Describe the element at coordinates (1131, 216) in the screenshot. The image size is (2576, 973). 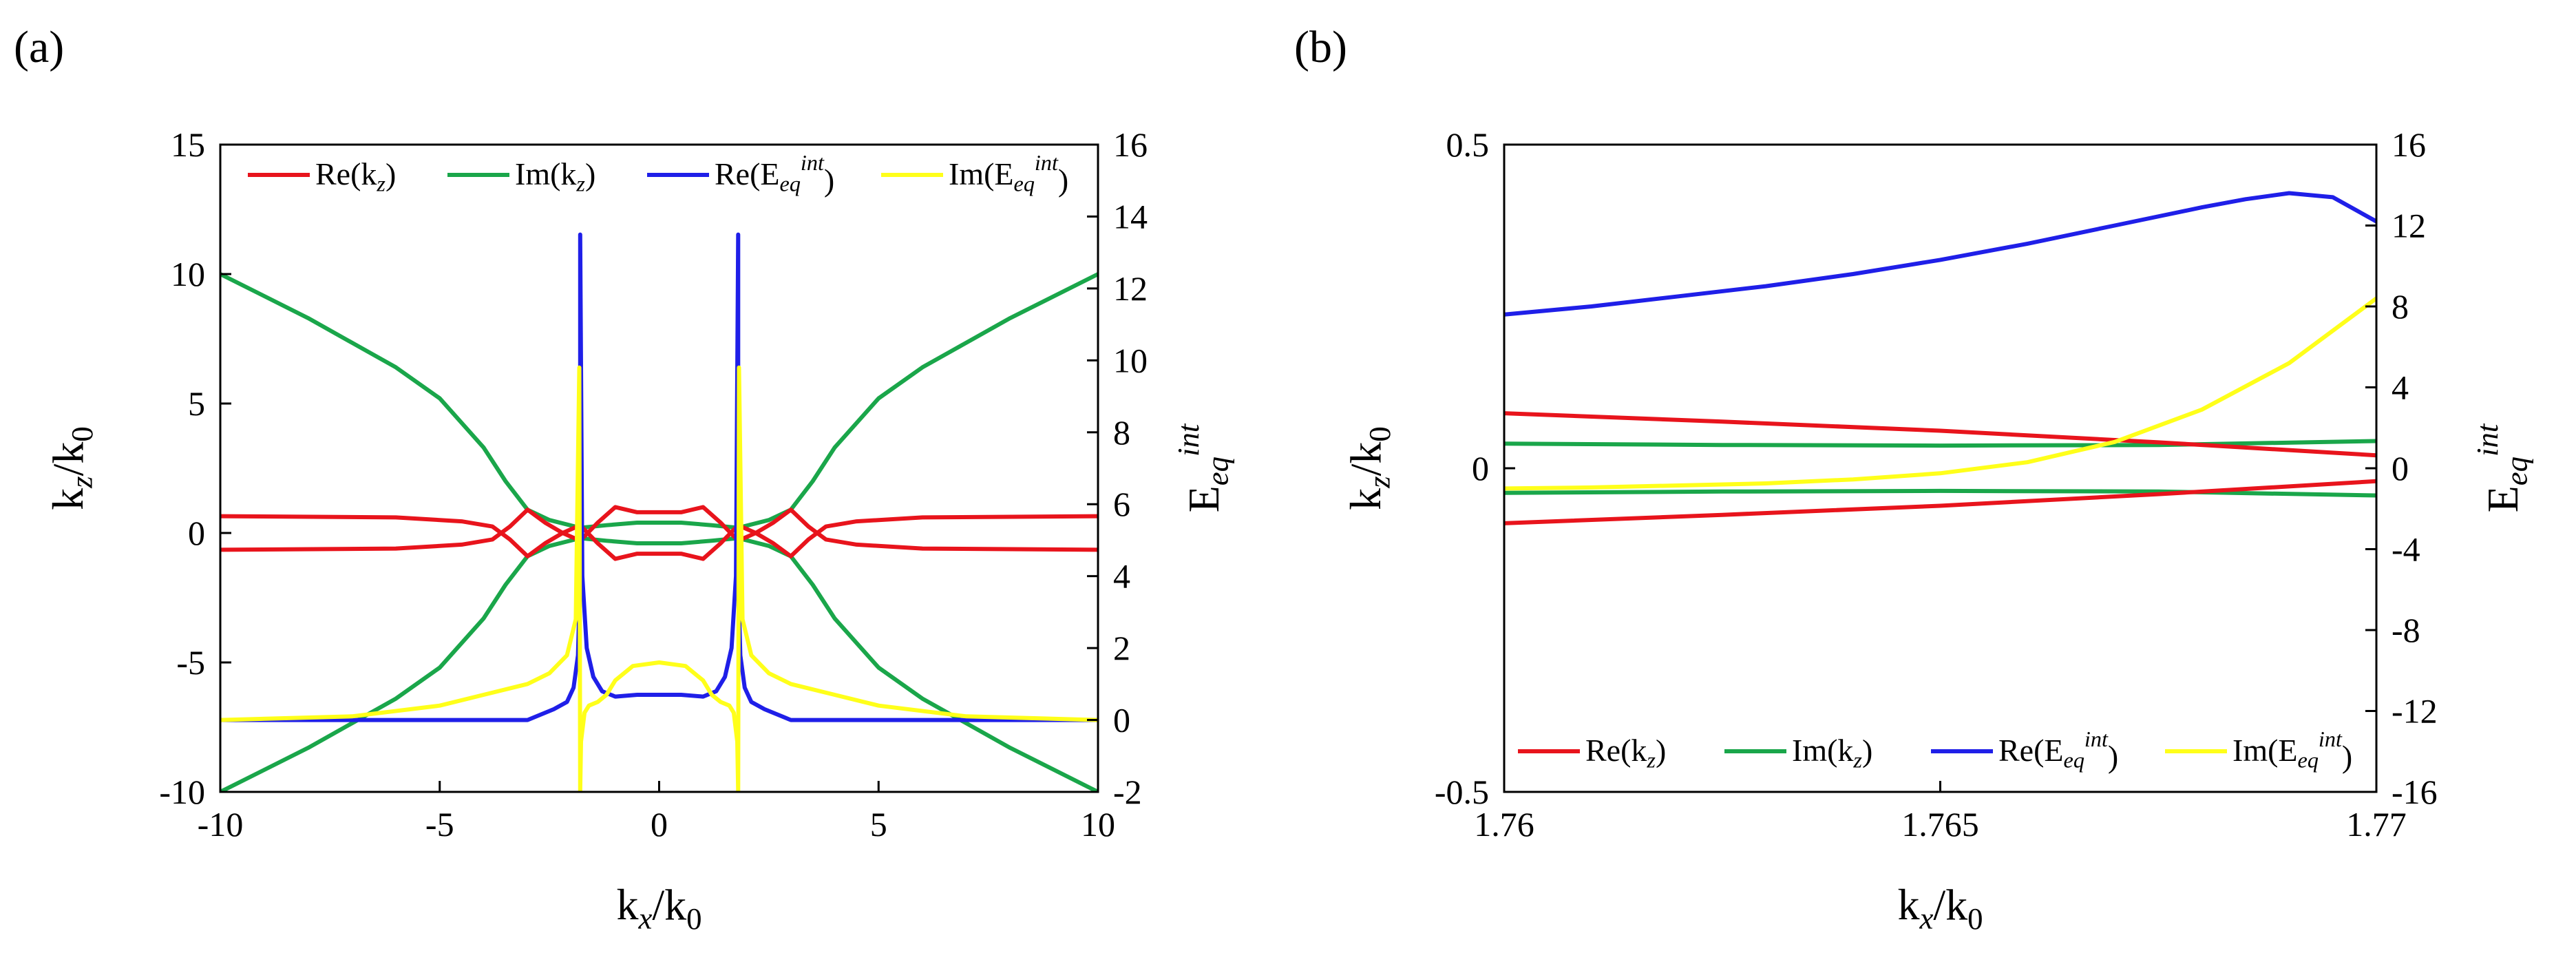
I see `y2-tick-label: 14` at that location.